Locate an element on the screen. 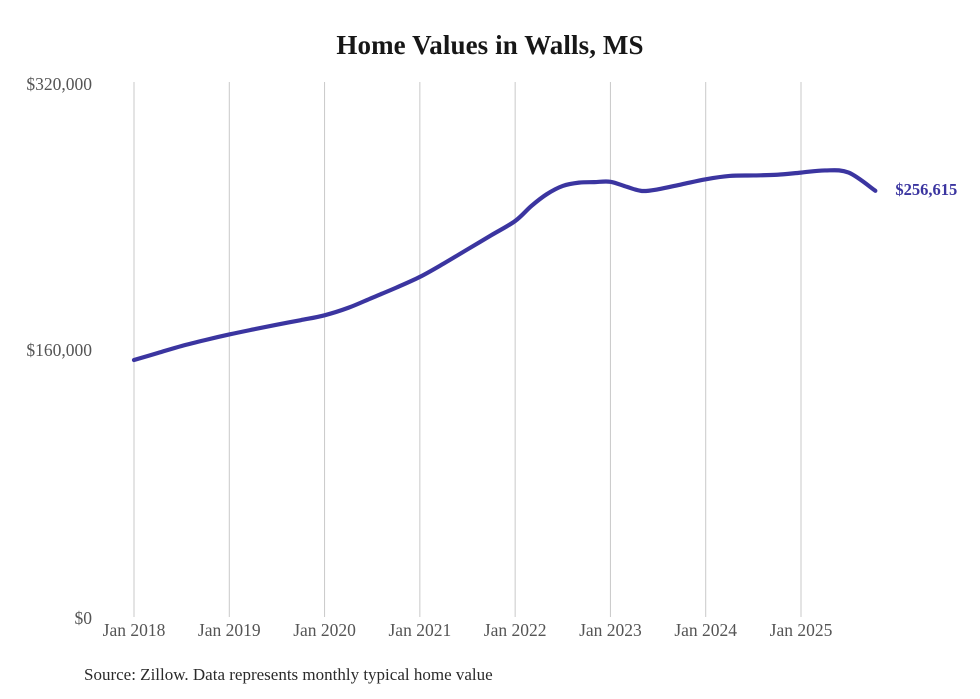  x-axis-tick-jan-2018: Jan 2018 is located at coordinates (134, 630).